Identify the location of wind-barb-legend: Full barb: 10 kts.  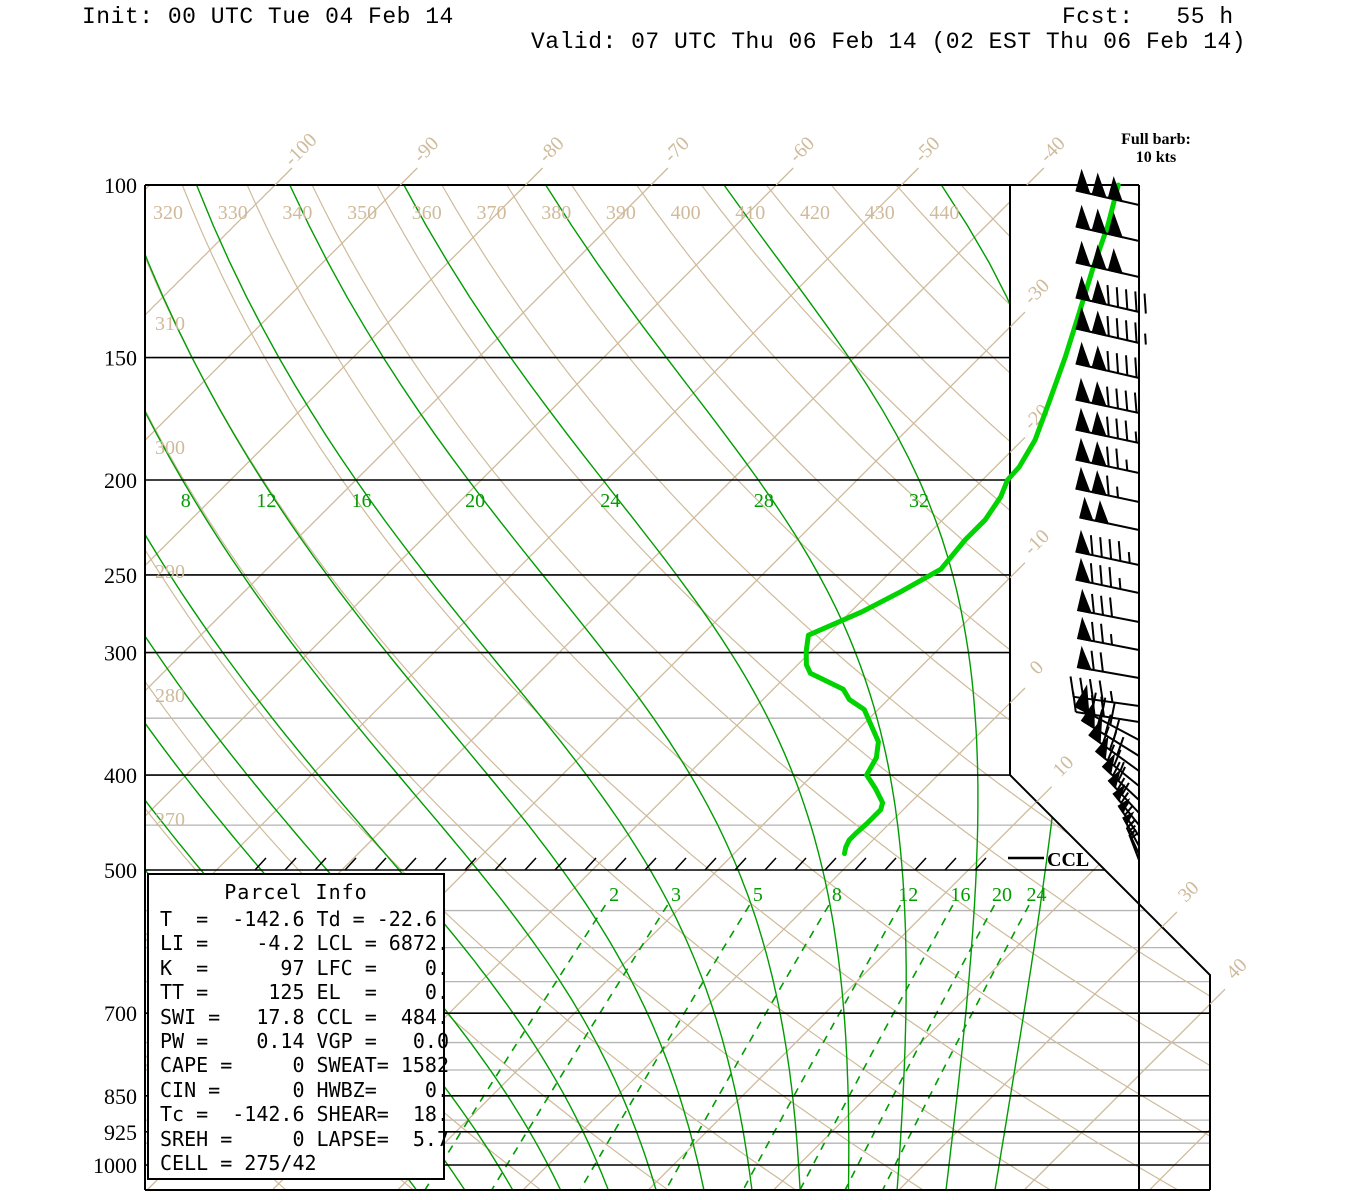
(1156, 149).